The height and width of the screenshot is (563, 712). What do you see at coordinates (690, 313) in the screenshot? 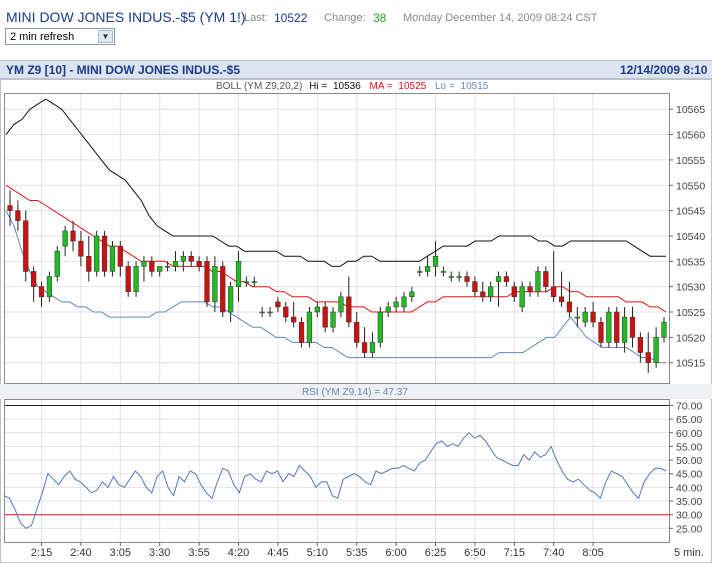
I see `price-tick-label-2: 10525` at bounding box center [690, 313].